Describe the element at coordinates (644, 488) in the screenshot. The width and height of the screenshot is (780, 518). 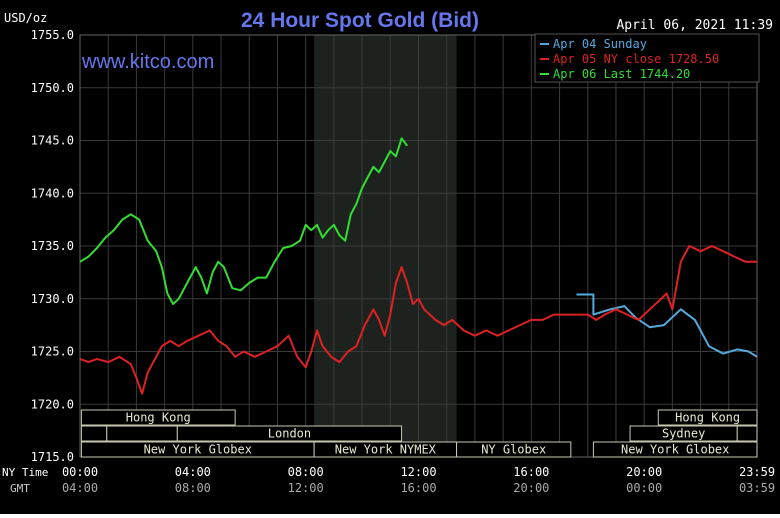
I see `x-tick-label-gmt: 00:00` at that location.